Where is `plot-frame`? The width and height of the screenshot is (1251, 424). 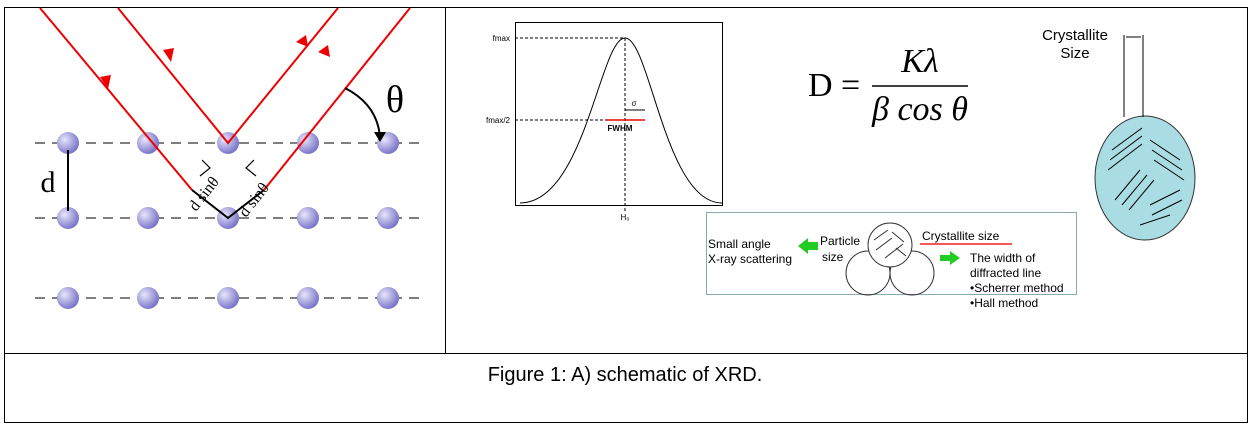
plot-frame is located at coordinates (619, 114).